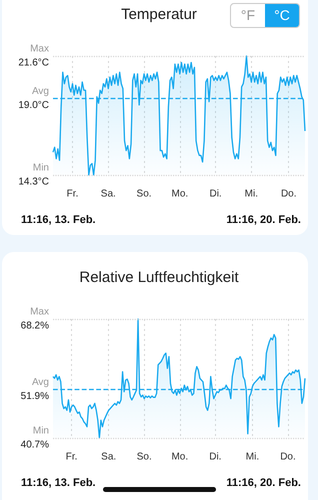  Describe the element at coordinates (35, 396) in the screenshot. I see `y-tick-label: 51.9%` at that location.